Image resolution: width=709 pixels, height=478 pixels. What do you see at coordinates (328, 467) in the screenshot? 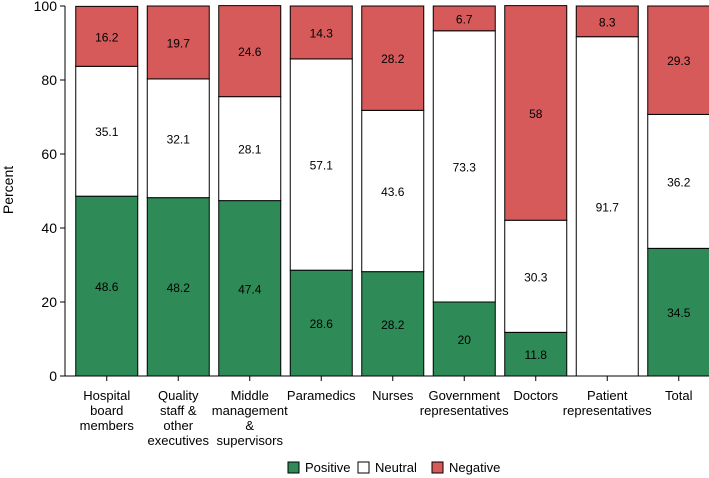
I see `legend-label: Positive` at bounding box center [328, 467].